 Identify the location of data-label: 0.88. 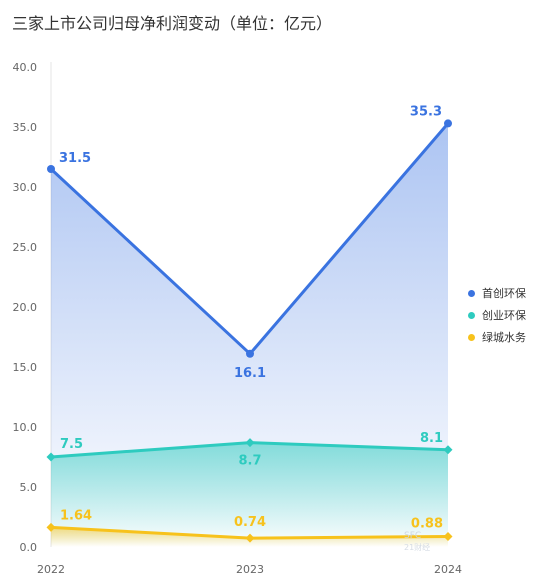
(427, 523).